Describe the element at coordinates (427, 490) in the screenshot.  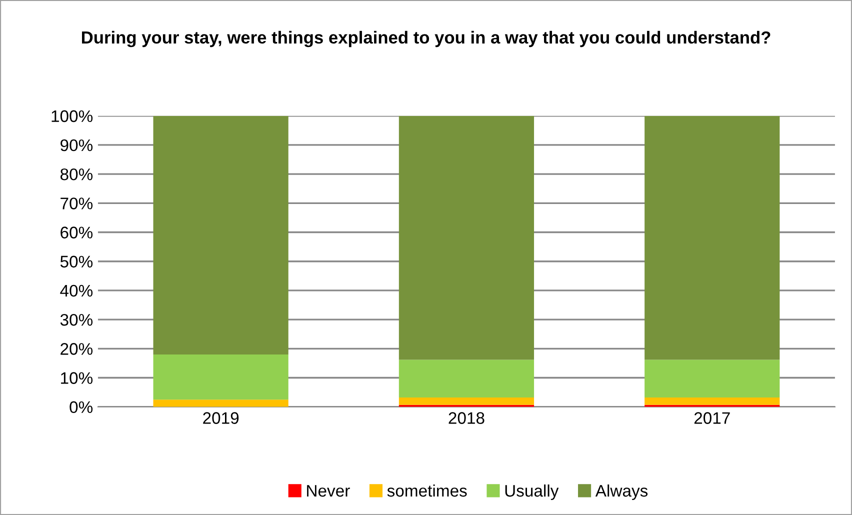
I see `legend-label: sometimes` at that location.